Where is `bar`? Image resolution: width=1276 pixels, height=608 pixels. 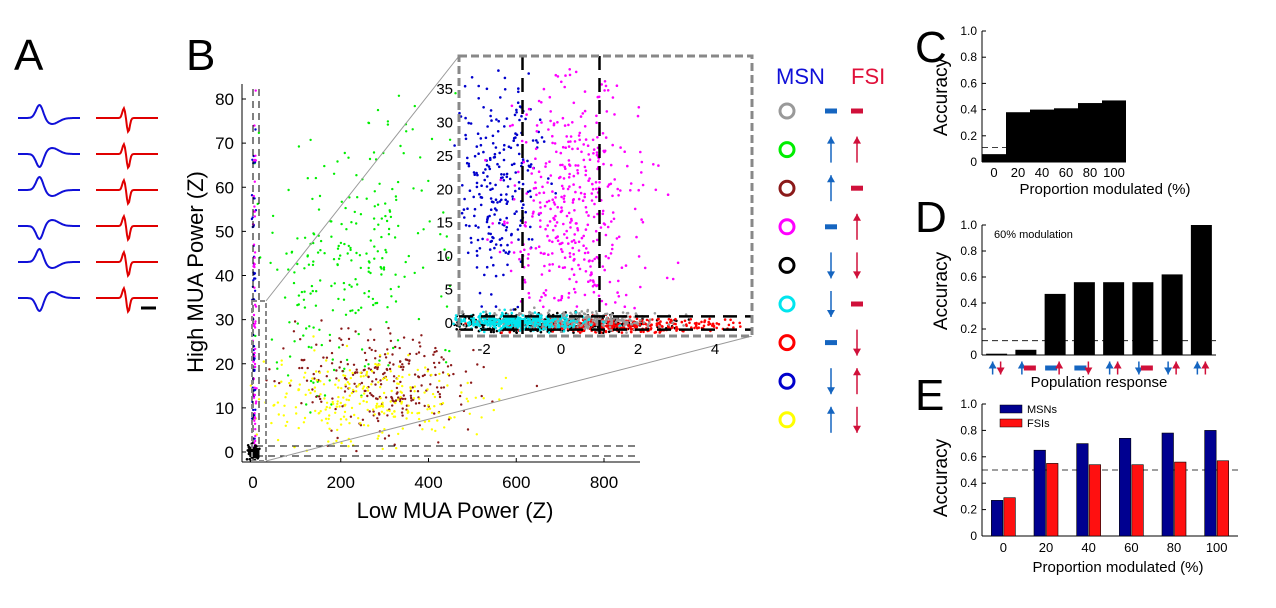 bar is located at coordinates (1114, 131).